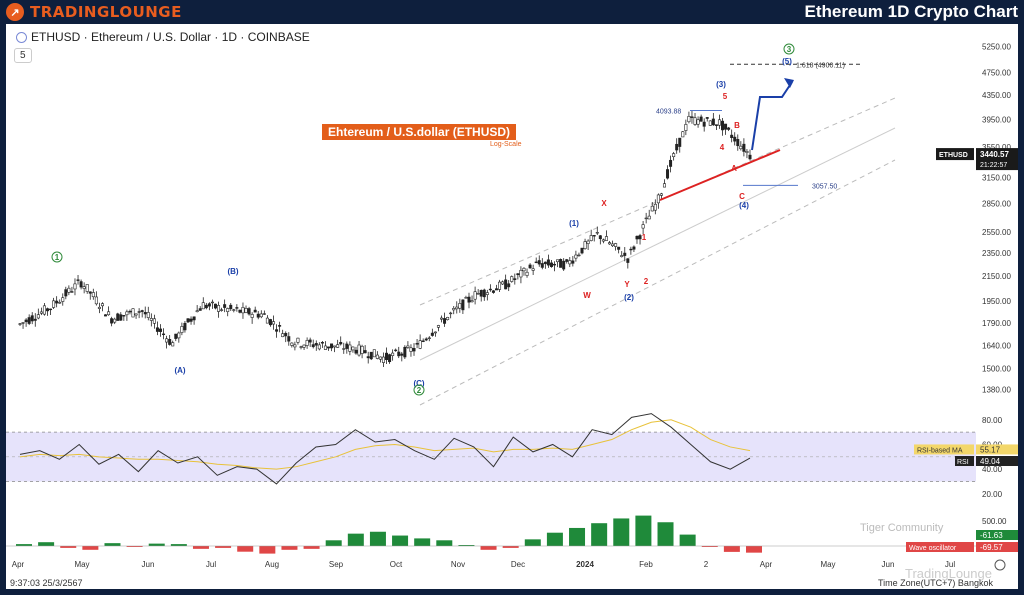  I want to click on price-axis-tick: 1500.00, so click(996, 368).